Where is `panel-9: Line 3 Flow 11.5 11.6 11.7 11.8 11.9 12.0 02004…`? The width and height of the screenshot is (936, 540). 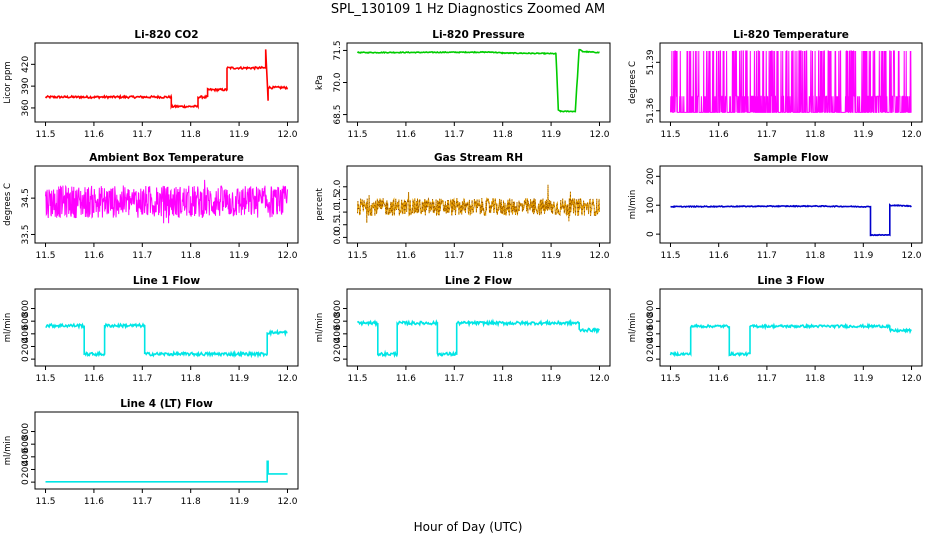 panel-9: Line 3 Flow 11.5 11.6 11.7 11.8 11.9 12.0 02004… is located at coordinates (775, 329).